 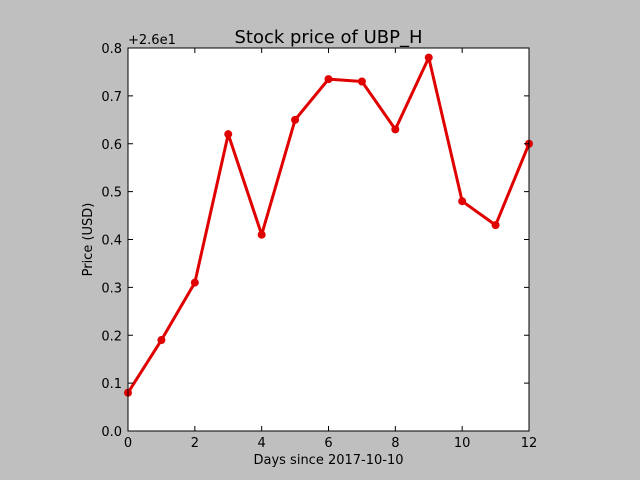 What do you see at coordinates (111, 241) in the screenshot?
I see `y-tick-label: 0.4` at bounding box center [111, 241].